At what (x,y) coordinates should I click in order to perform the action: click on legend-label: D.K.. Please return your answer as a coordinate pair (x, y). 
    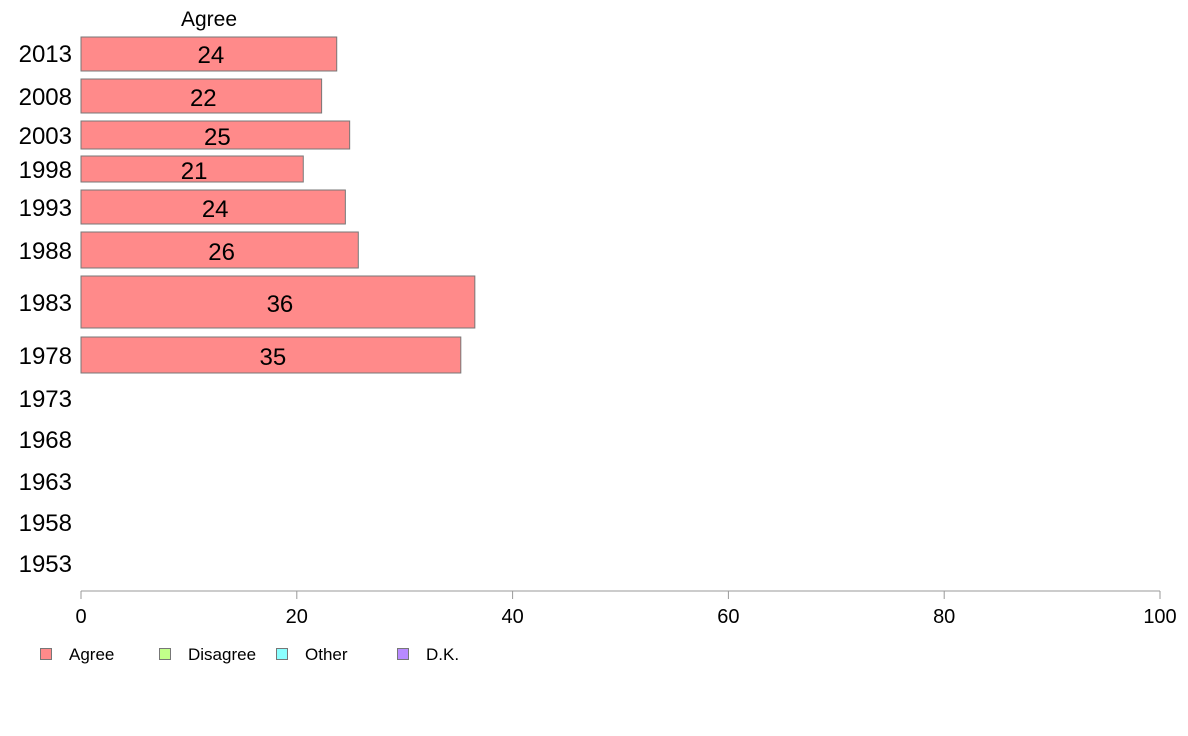
    Looking at the image, I should click on (443, 654).